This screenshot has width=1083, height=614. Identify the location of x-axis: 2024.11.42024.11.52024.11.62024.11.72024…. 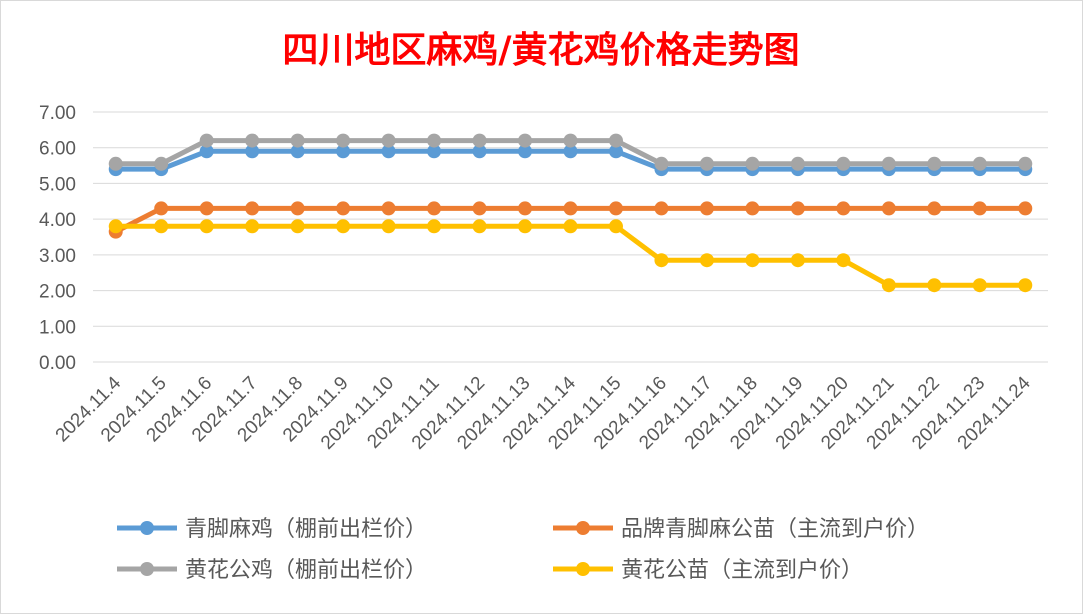
(543, 412).